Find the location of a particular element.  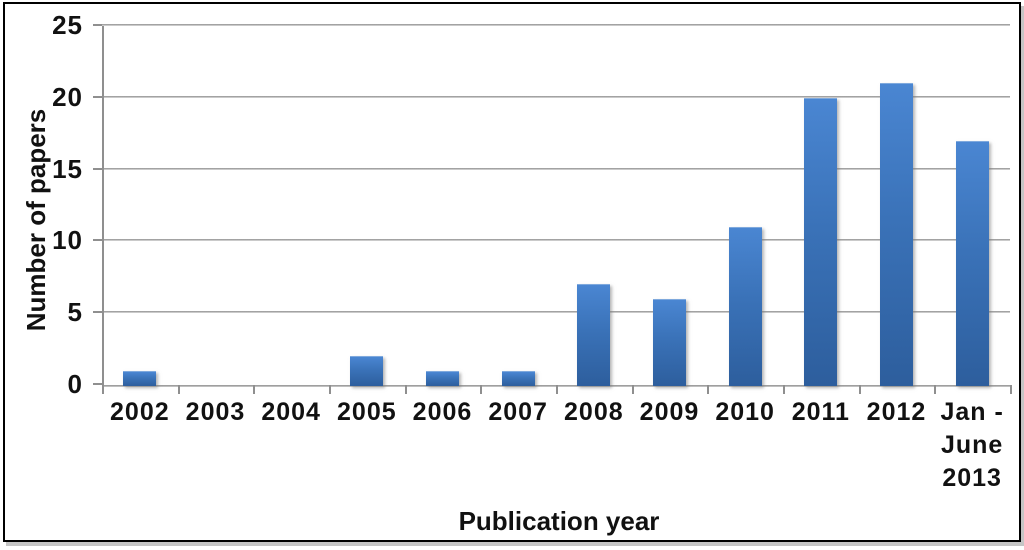

x-tick-label: Jan - June 2013 is located at coordinates (972, 445).